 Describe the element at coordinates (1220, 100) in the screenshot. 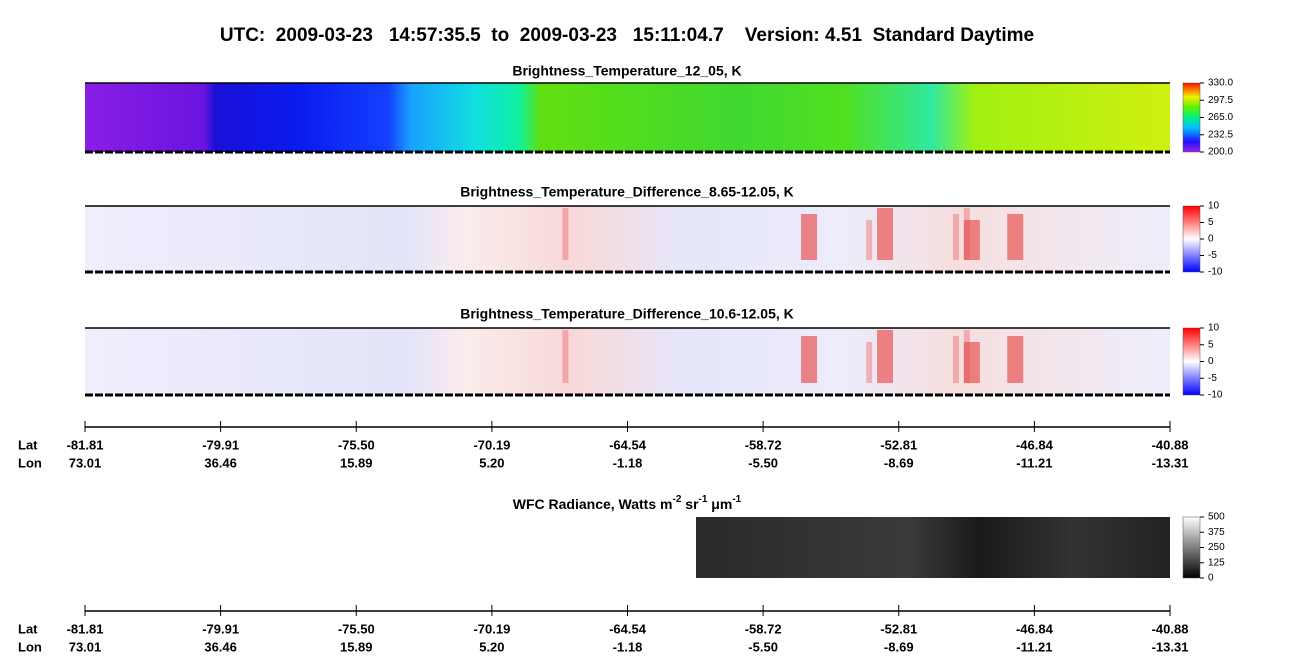

I see `colorbar-tick-label: 297.5` at that location.